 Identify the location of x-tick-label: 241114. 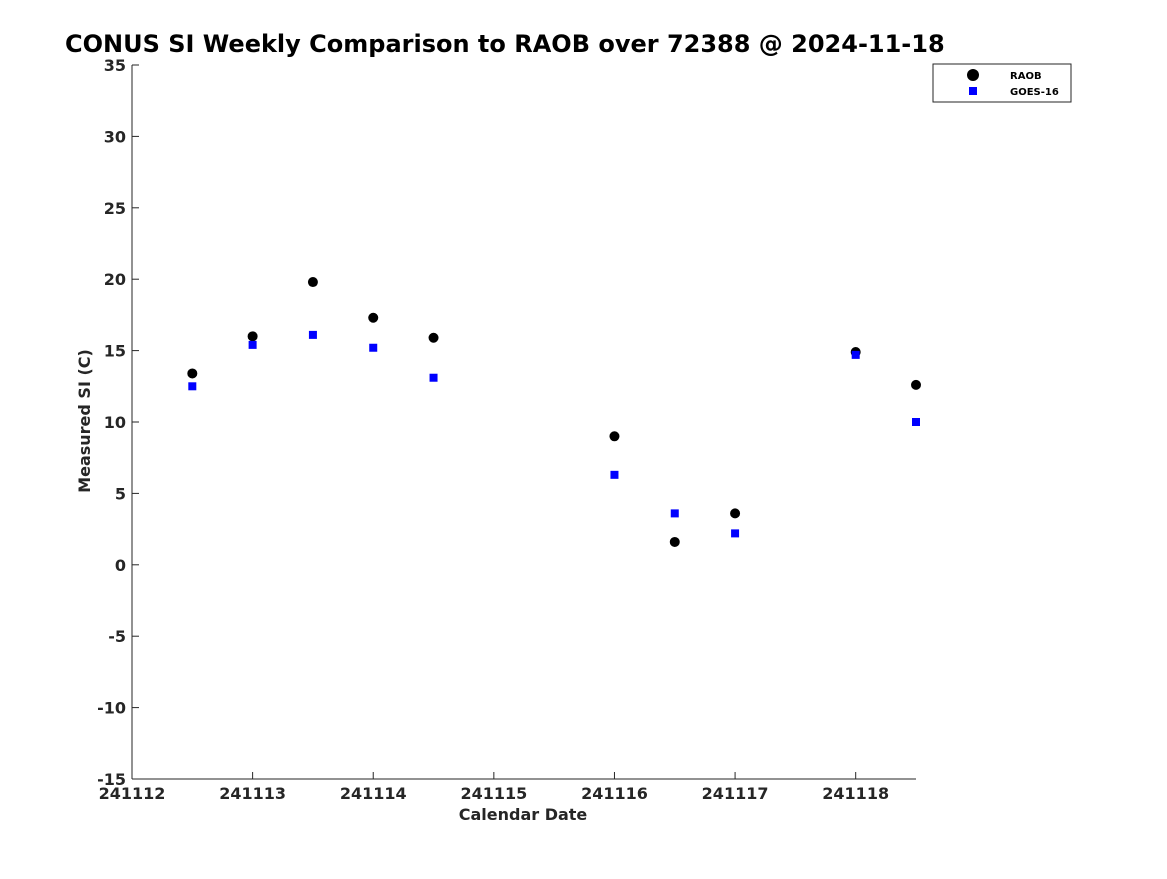
(373, 793).